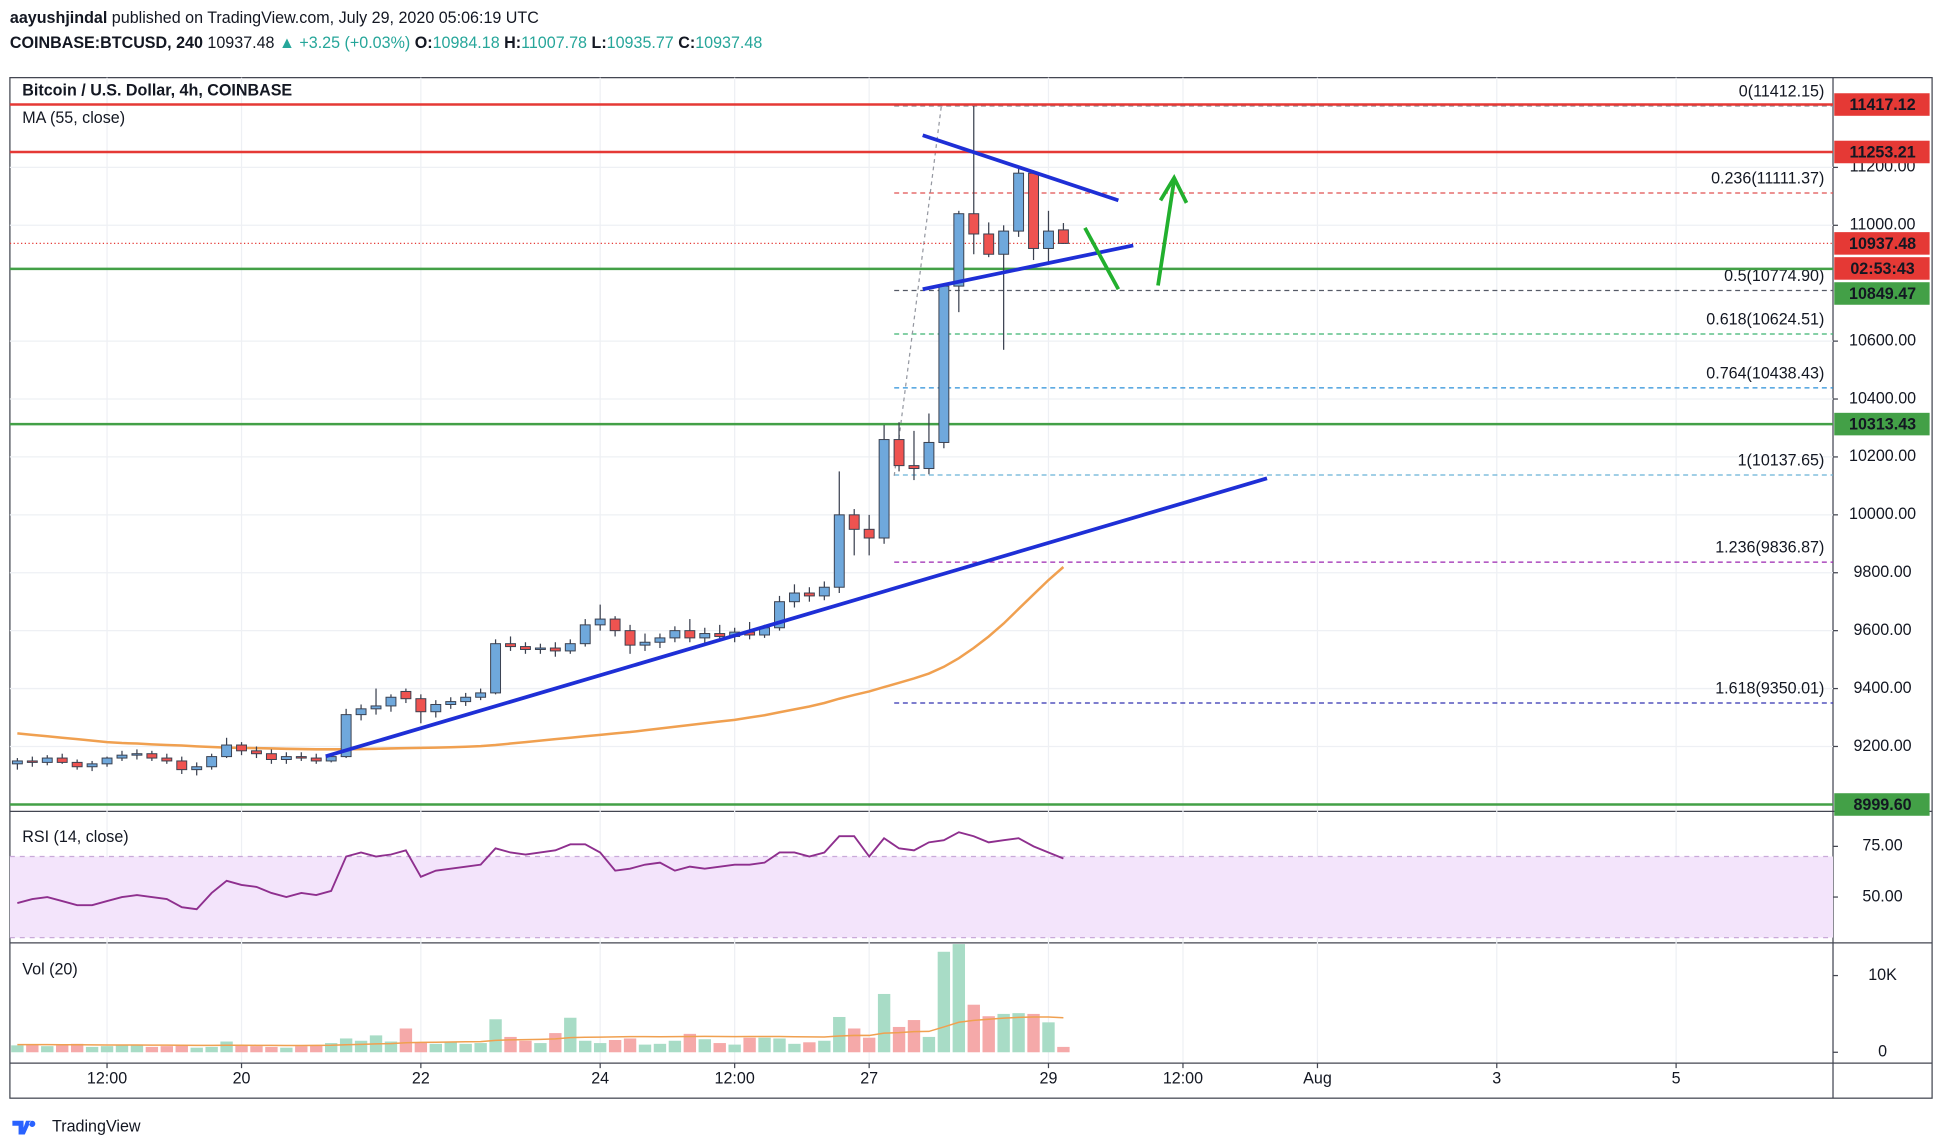 This screenshot has width=1942, height=1142. What do you see at coordinates (421, 1079) in the screenshot?
I see `x-tick-label: 22` at bounding box center [421, 1079].